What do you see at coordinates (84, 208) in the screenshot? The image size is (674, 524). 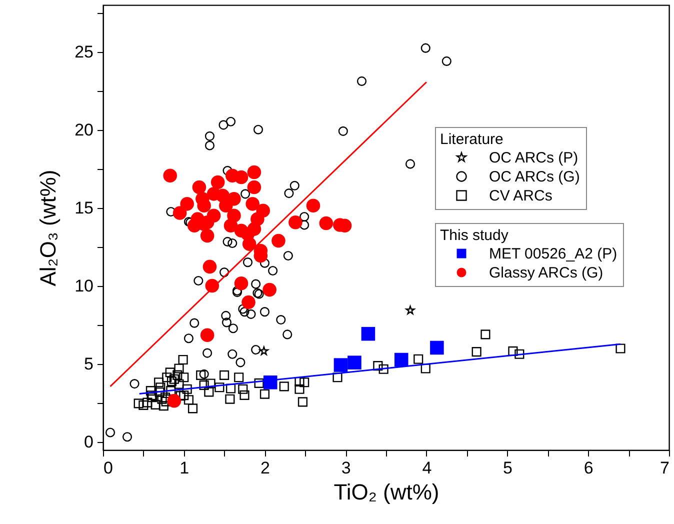 I see `y-tick-label: 15` at bounding box center [84, 208].